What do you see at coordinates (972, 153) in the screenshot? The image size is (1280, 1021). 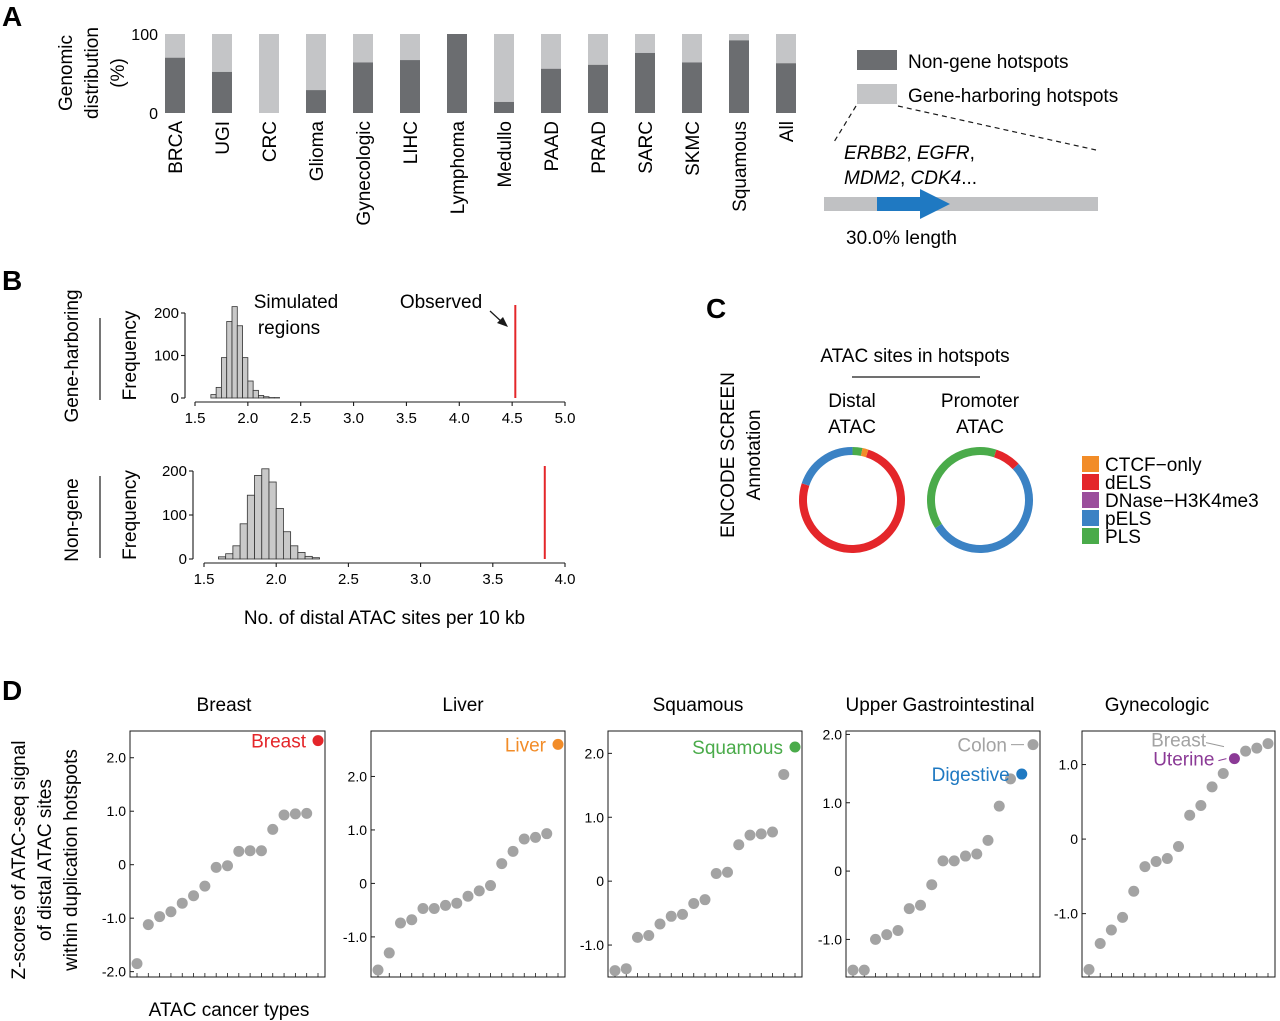 I see `gene-sep-2: ,` at bounding box center [972, 153].